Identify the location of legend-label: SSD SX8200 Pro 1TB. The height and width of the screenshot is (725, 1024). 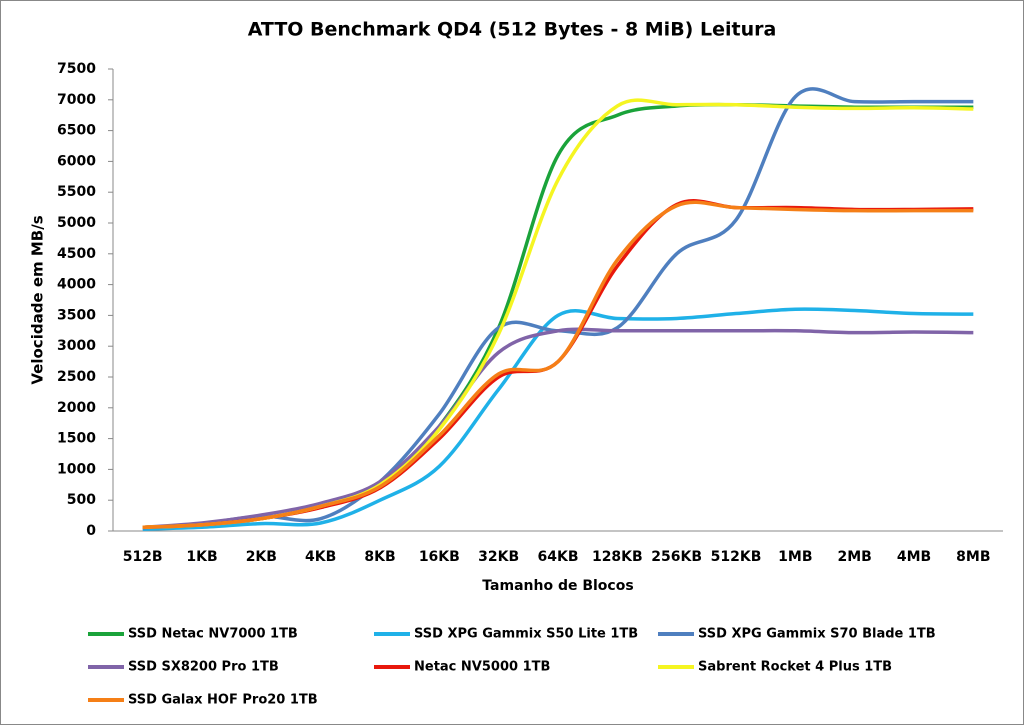
(203, 667).